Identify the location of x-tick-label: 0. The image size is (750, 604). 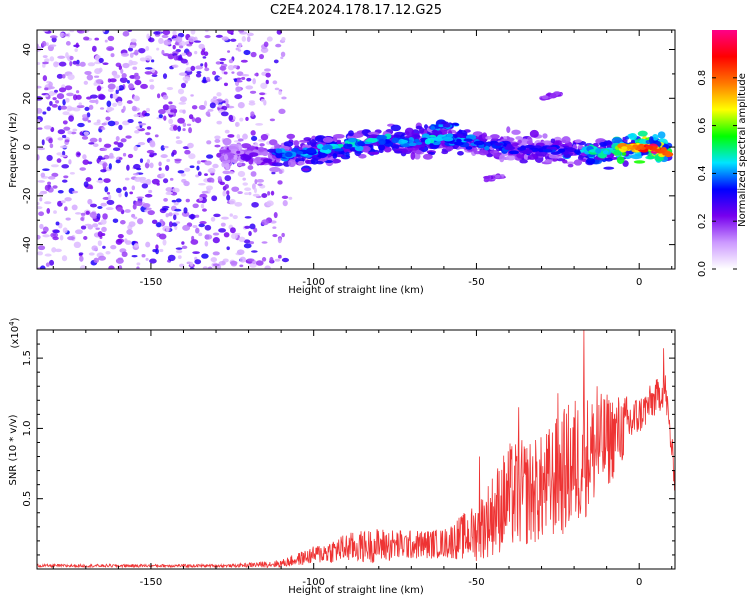
(639, 282).